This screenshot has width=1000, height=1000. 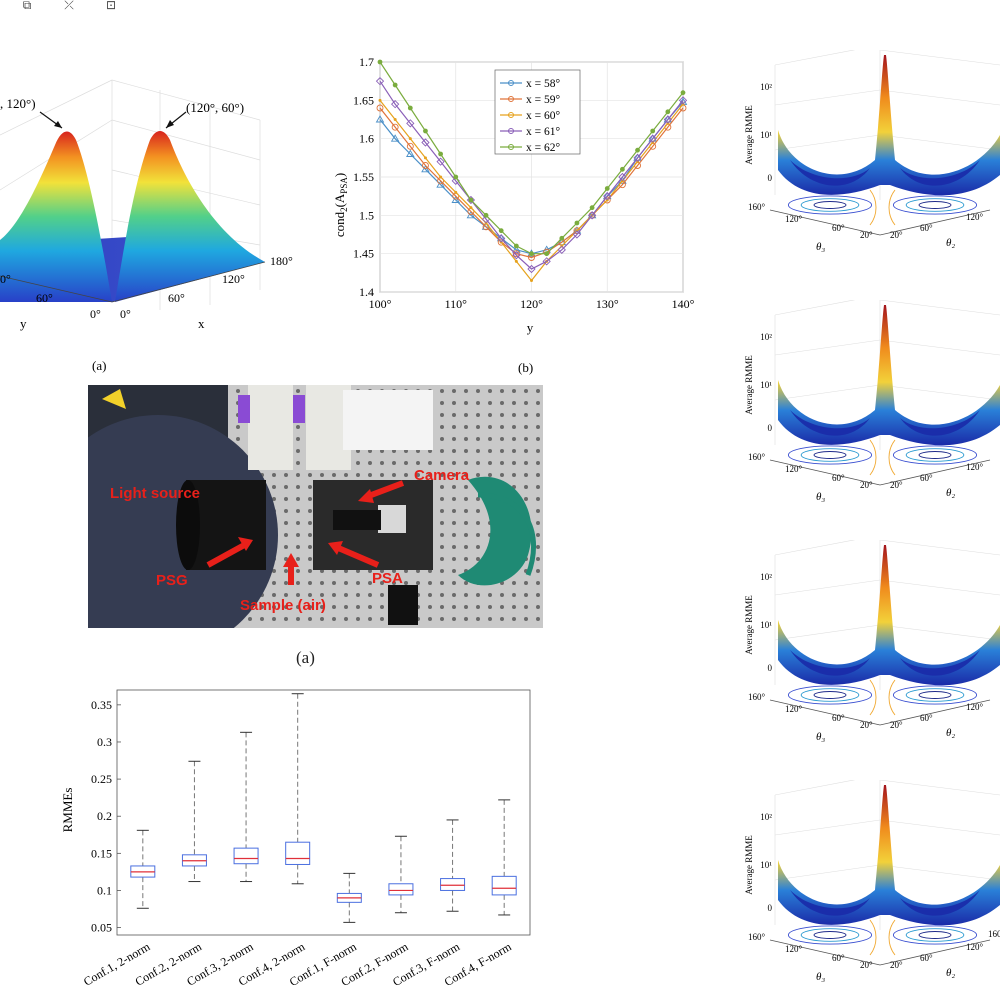 What do you see at coordinates (994, 934) in the screenshot?
I see `rmme-right-tick: 160` at bounding box center [994, 934].